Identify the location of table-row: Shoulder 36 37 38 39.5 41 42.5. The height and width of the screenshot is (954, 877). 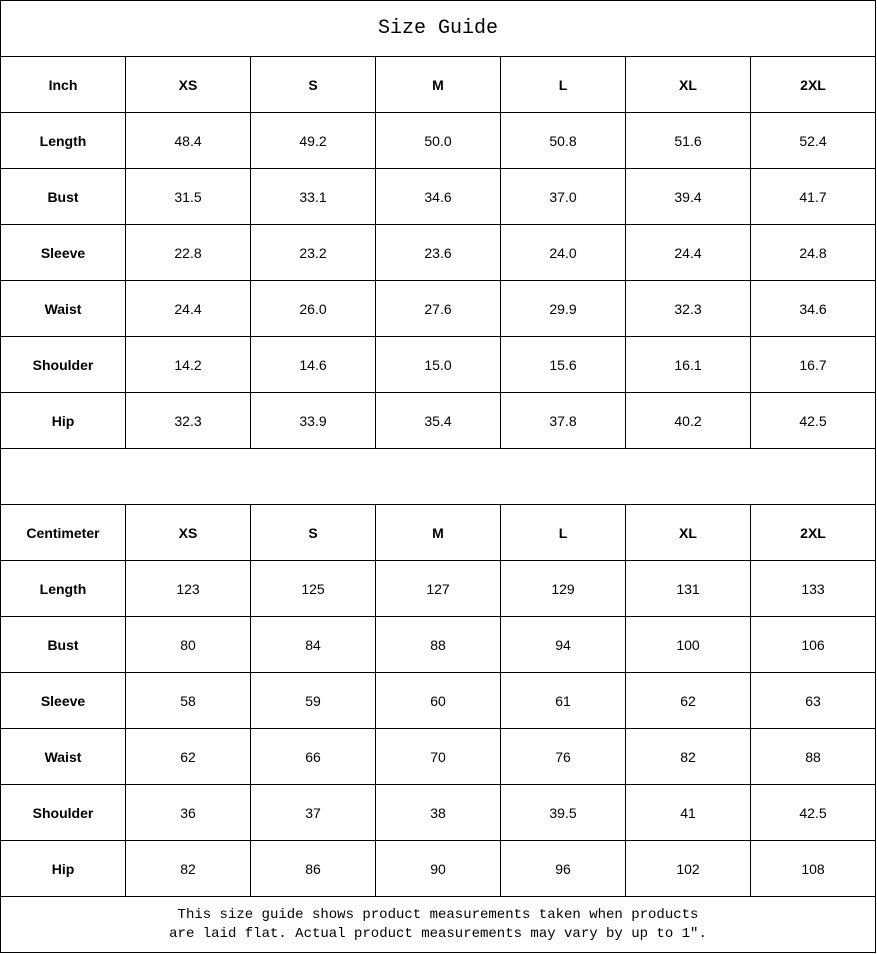
(438, 812).